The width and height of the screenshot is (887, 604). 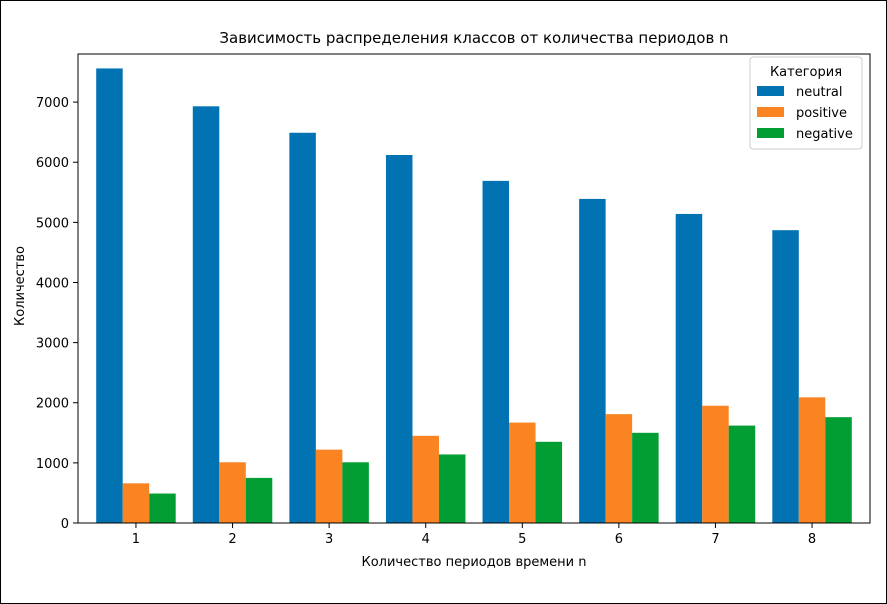 What do you see at coordinates (136, 539) in the screenshot?
I see `x-tick-label-1: 1` at bounding box center [136, 539].